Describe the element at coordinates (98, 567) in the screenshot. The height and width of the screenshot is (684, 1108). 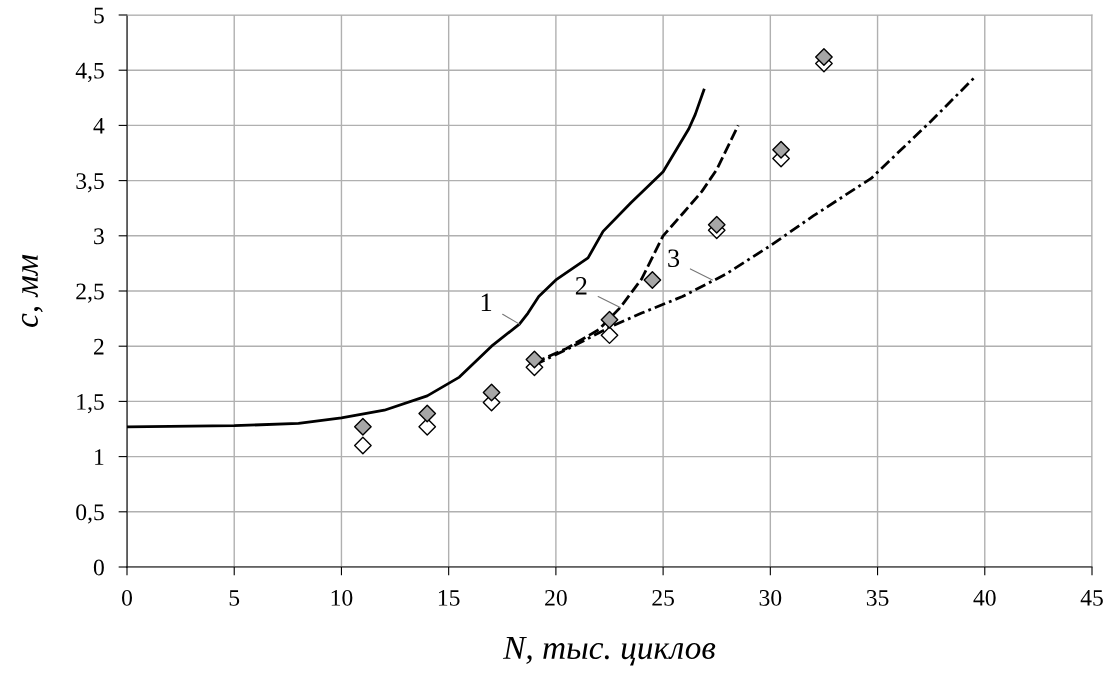
I see `y-tick-label: 0` at that location.